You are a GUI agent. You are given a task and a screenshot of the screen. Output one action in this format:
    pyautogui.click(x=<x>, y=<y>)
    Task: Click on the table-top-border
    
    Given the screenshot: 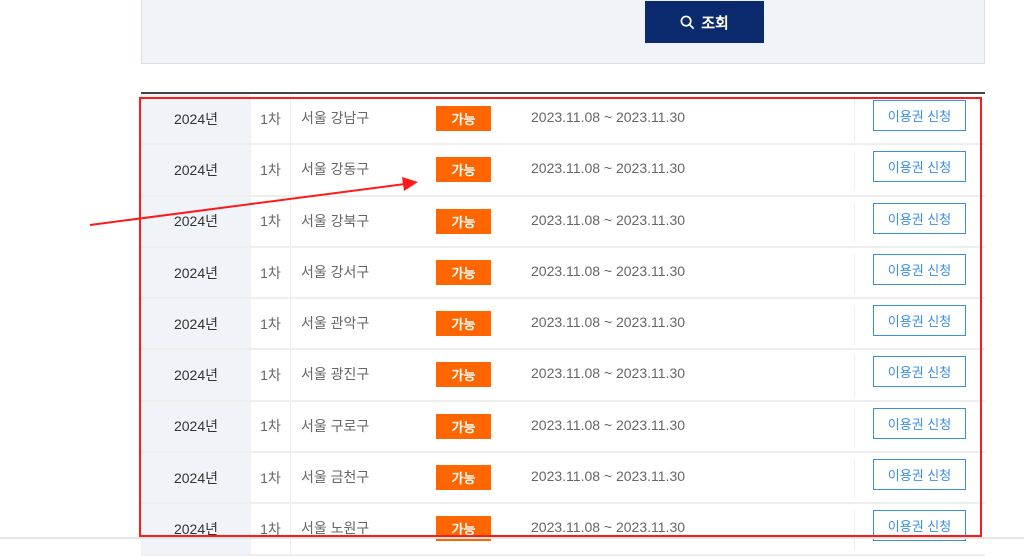 What is the action you would take?
    pyautogui.click(x=563, y=93)
    